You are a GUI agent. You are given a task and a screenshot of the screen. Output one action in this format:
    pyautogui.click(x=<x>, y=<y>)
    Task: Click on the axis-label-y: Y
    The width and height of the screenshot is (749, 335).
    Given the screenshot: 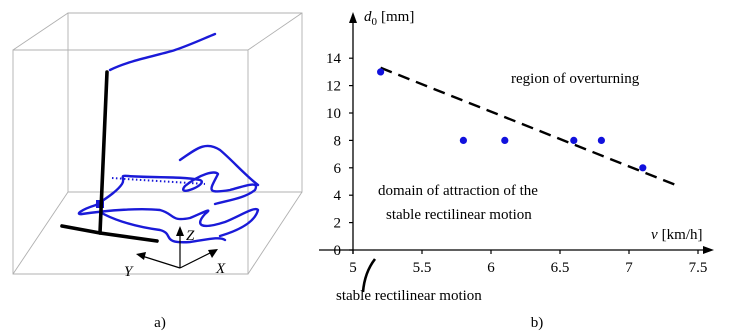 What is the action you would take?
    pyautogui.click(x=129, y=272)
    